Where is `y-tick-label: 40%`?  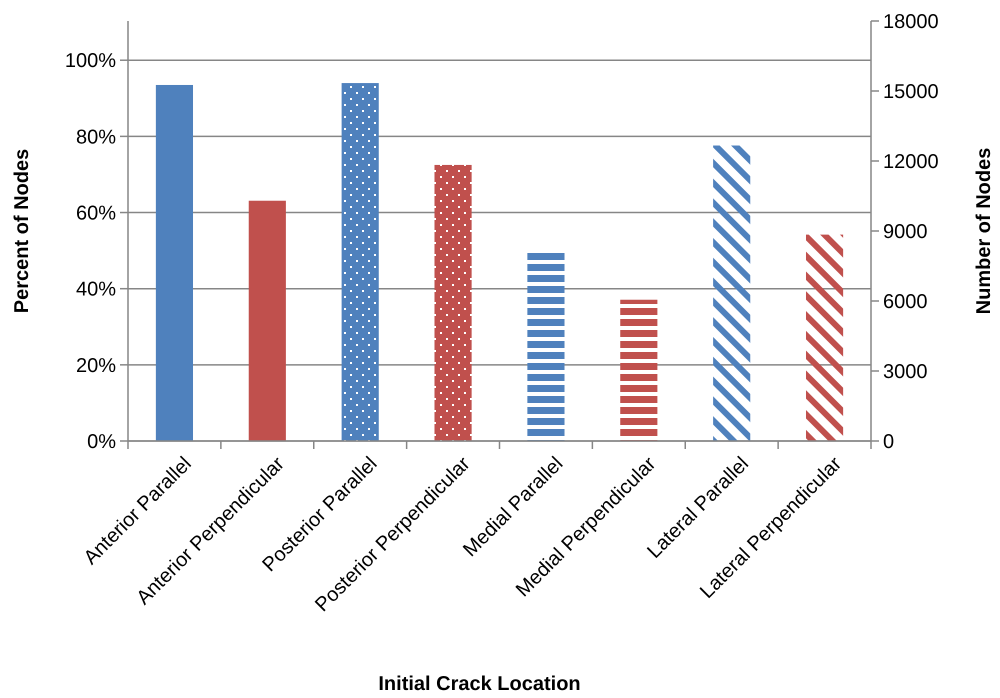 y-tick-label: 40% is located at coordinates (96, 289).